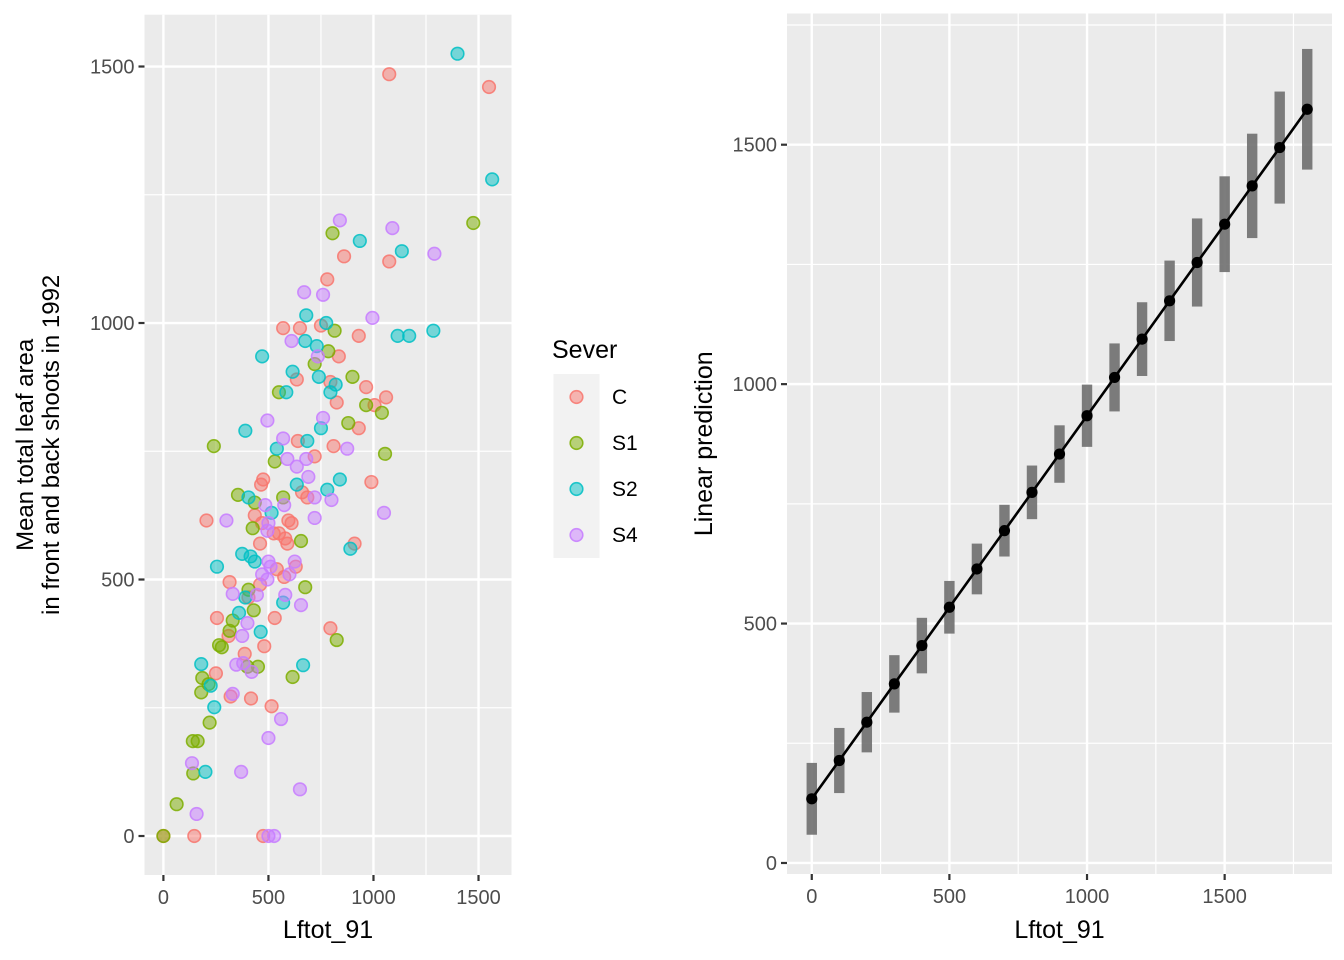 This screenshot has height=960, width=1344. I want to click on right-x-tick-label: 1000, so click(1087, 897).